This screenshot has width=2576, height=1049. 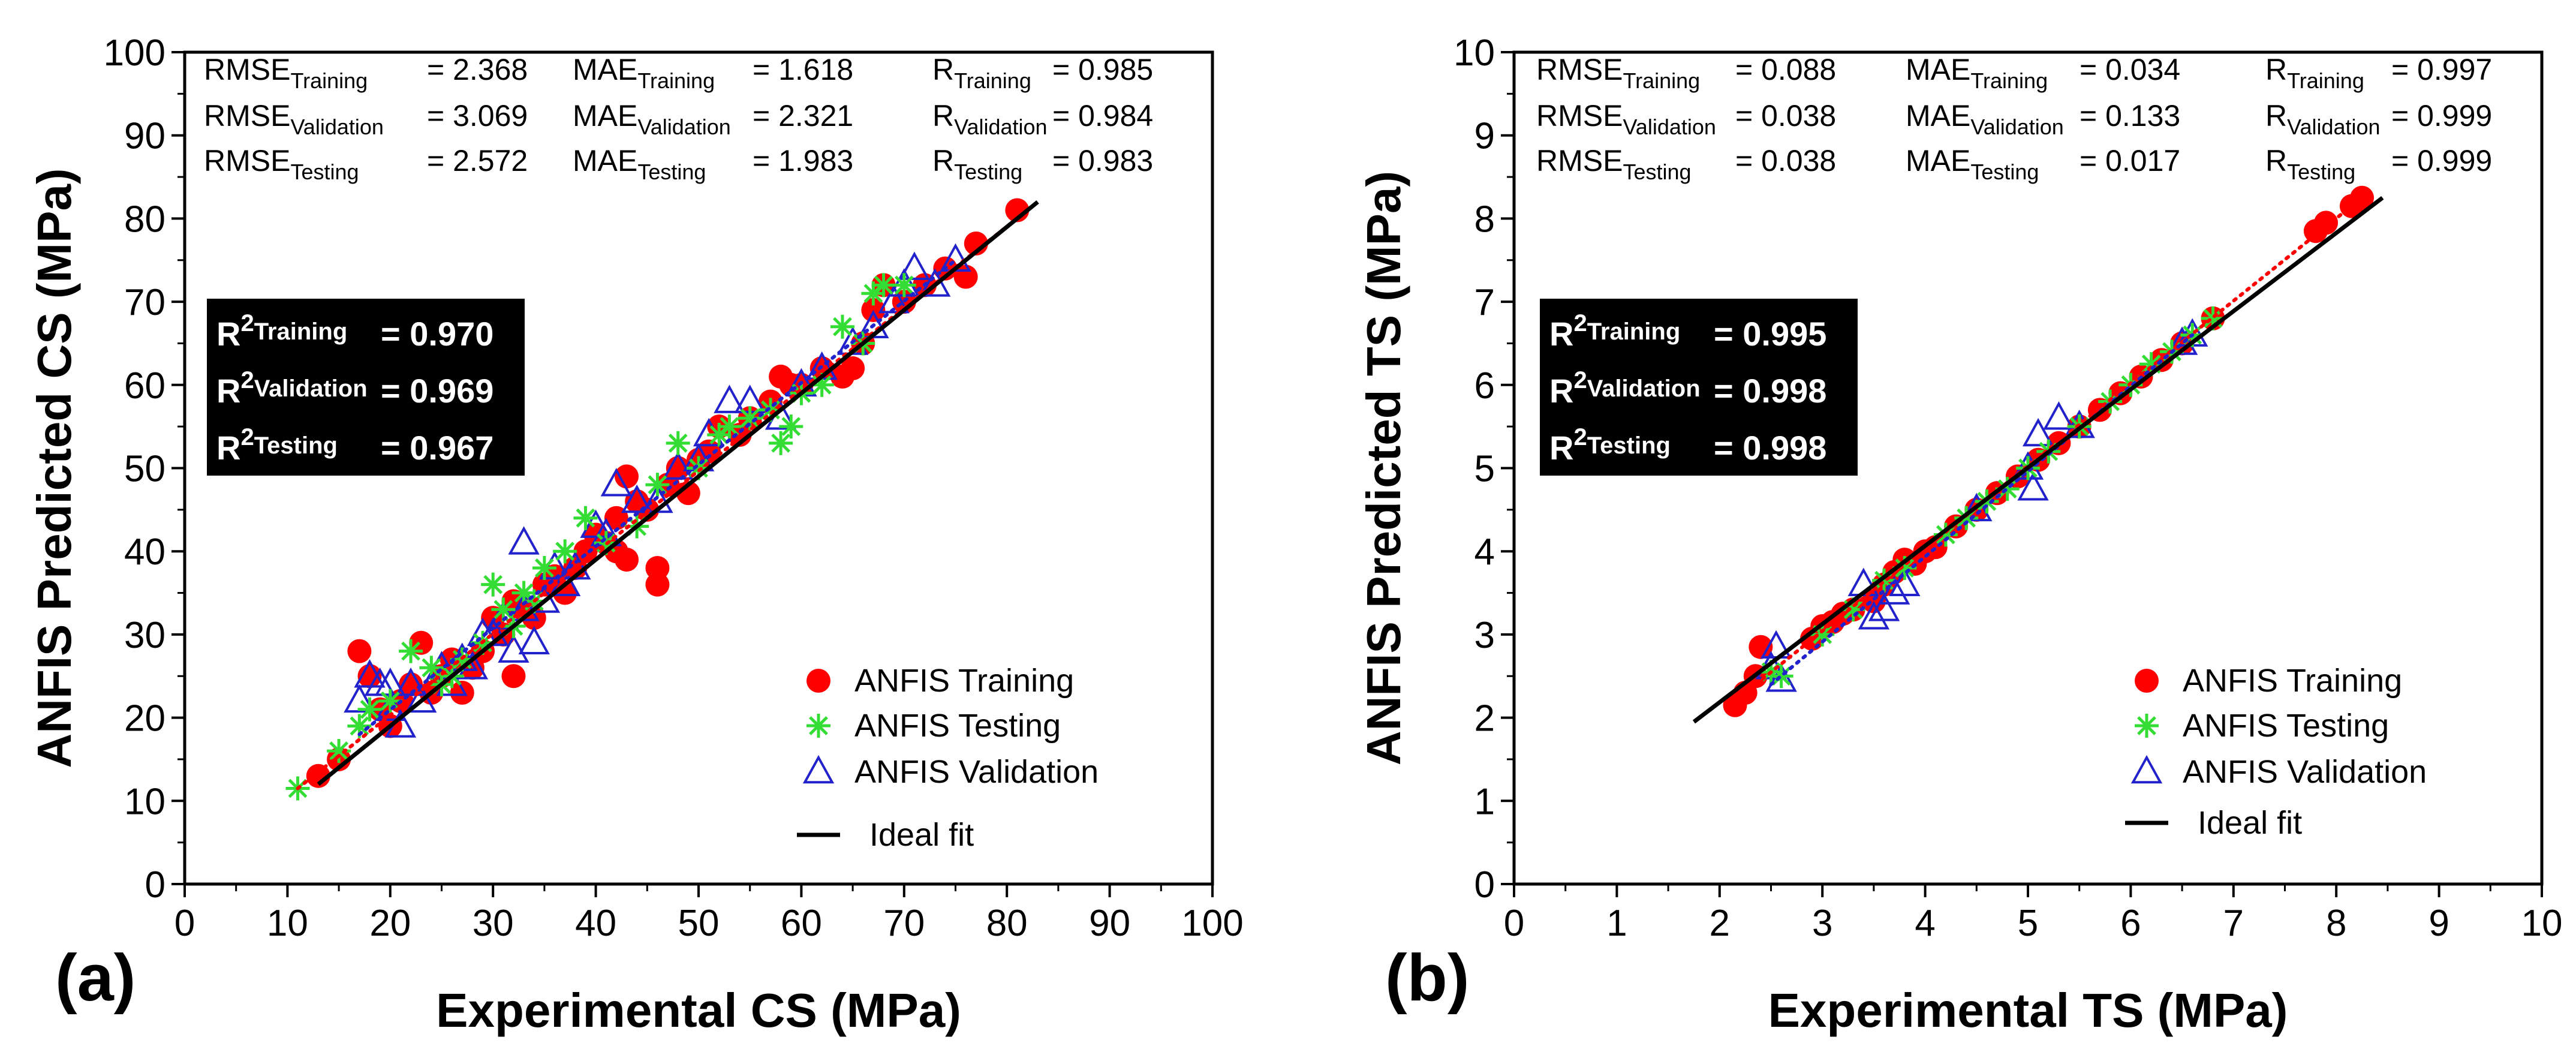 I want to click on legend-label-validation: ANFIS Validation, so click(x=2305, y=772).